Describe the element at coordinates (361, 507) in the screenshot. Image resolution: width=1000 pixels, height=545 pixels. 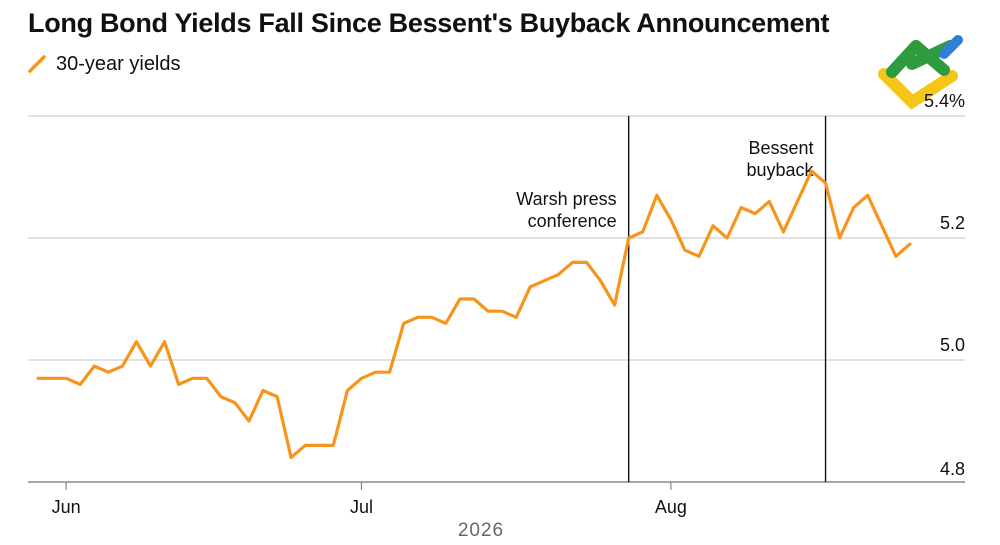
I see `x-tick-label: Jul` at that location.